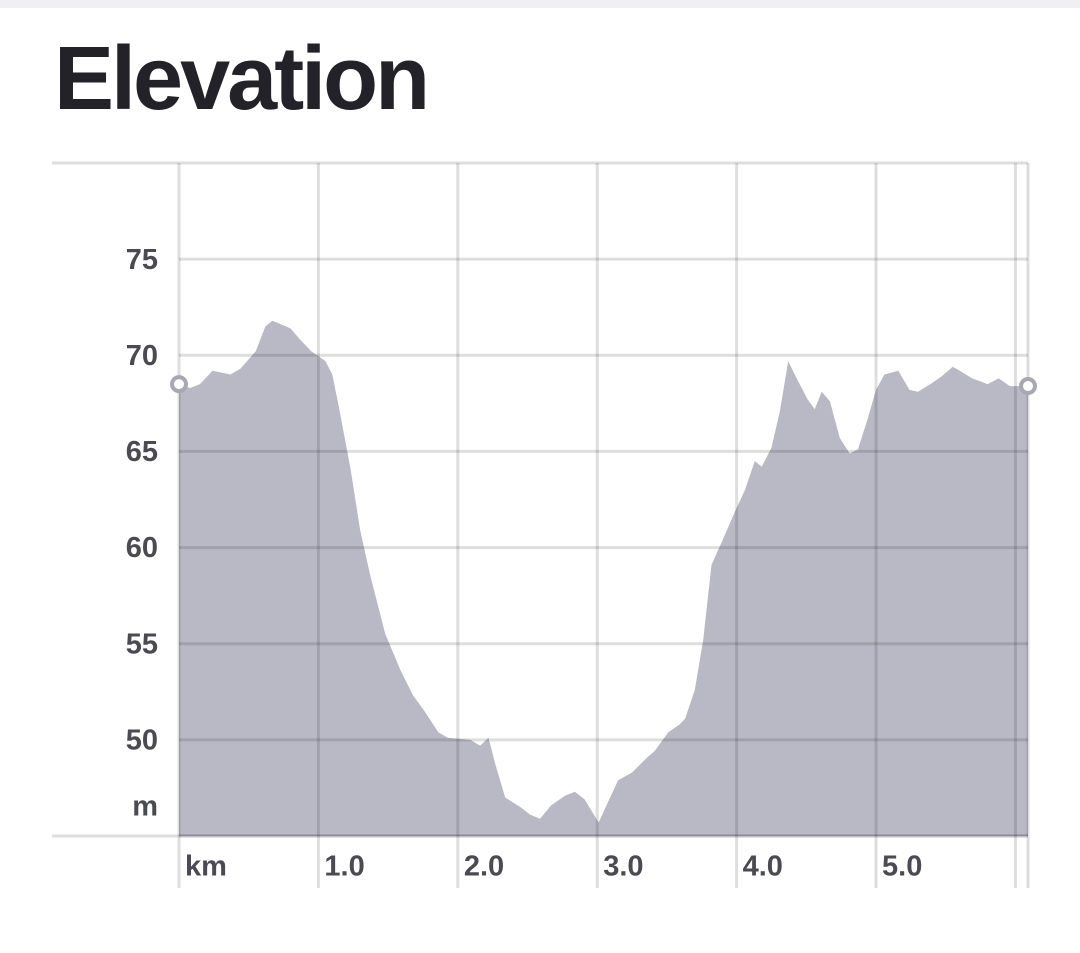  Describe the element at coordinates (623, 867) in the screenshot. I see `x-tick-label: 3.0` at that location.